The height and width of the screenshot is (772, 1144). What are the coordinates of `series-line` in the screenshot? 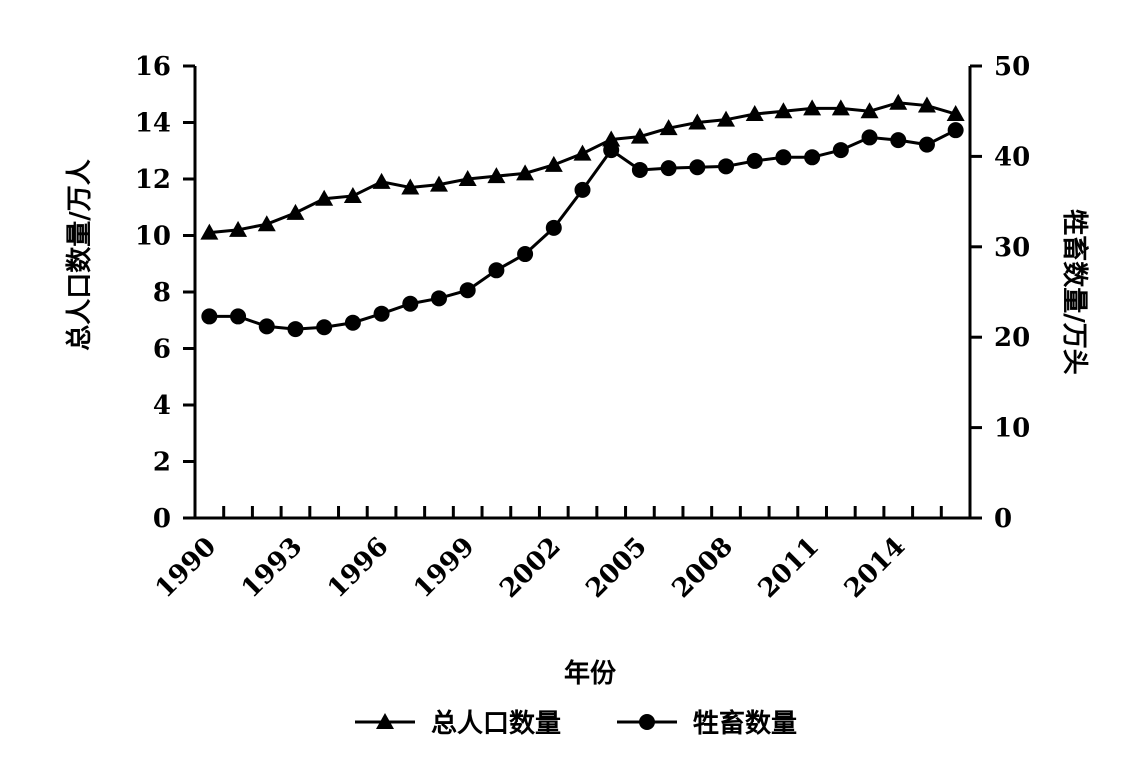 It's located at (583, 168).